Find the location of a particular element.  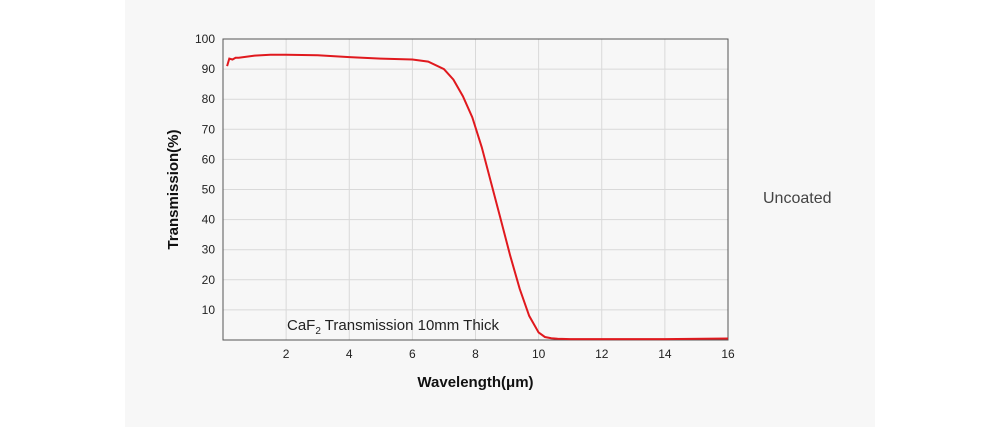

annotation-suffix: Transmission 10mm Thick is located at coordinates (410, 325).